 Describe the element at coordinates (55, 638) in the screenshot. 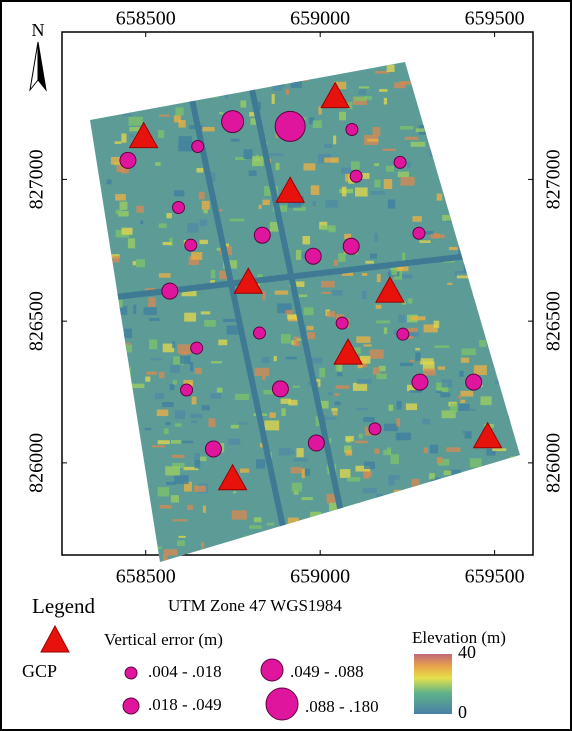

I see `gcp-symbol` at that location.